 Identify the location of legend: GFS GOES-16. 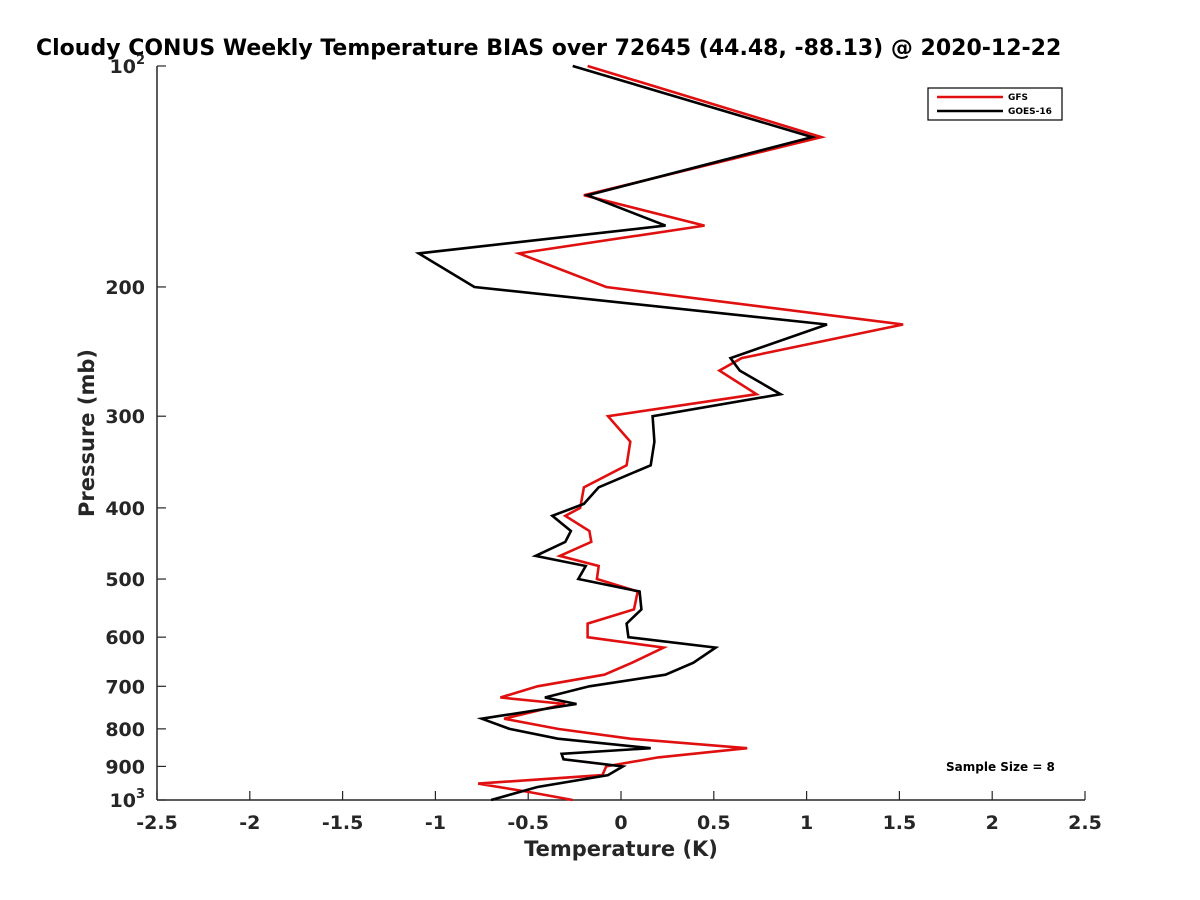
(995, 104).